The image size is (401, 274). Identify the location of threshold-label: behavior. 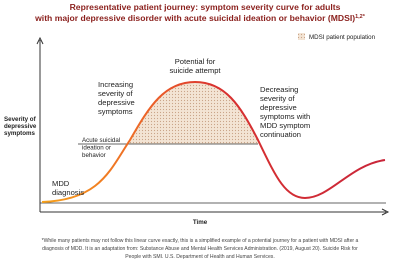
(94, 155).